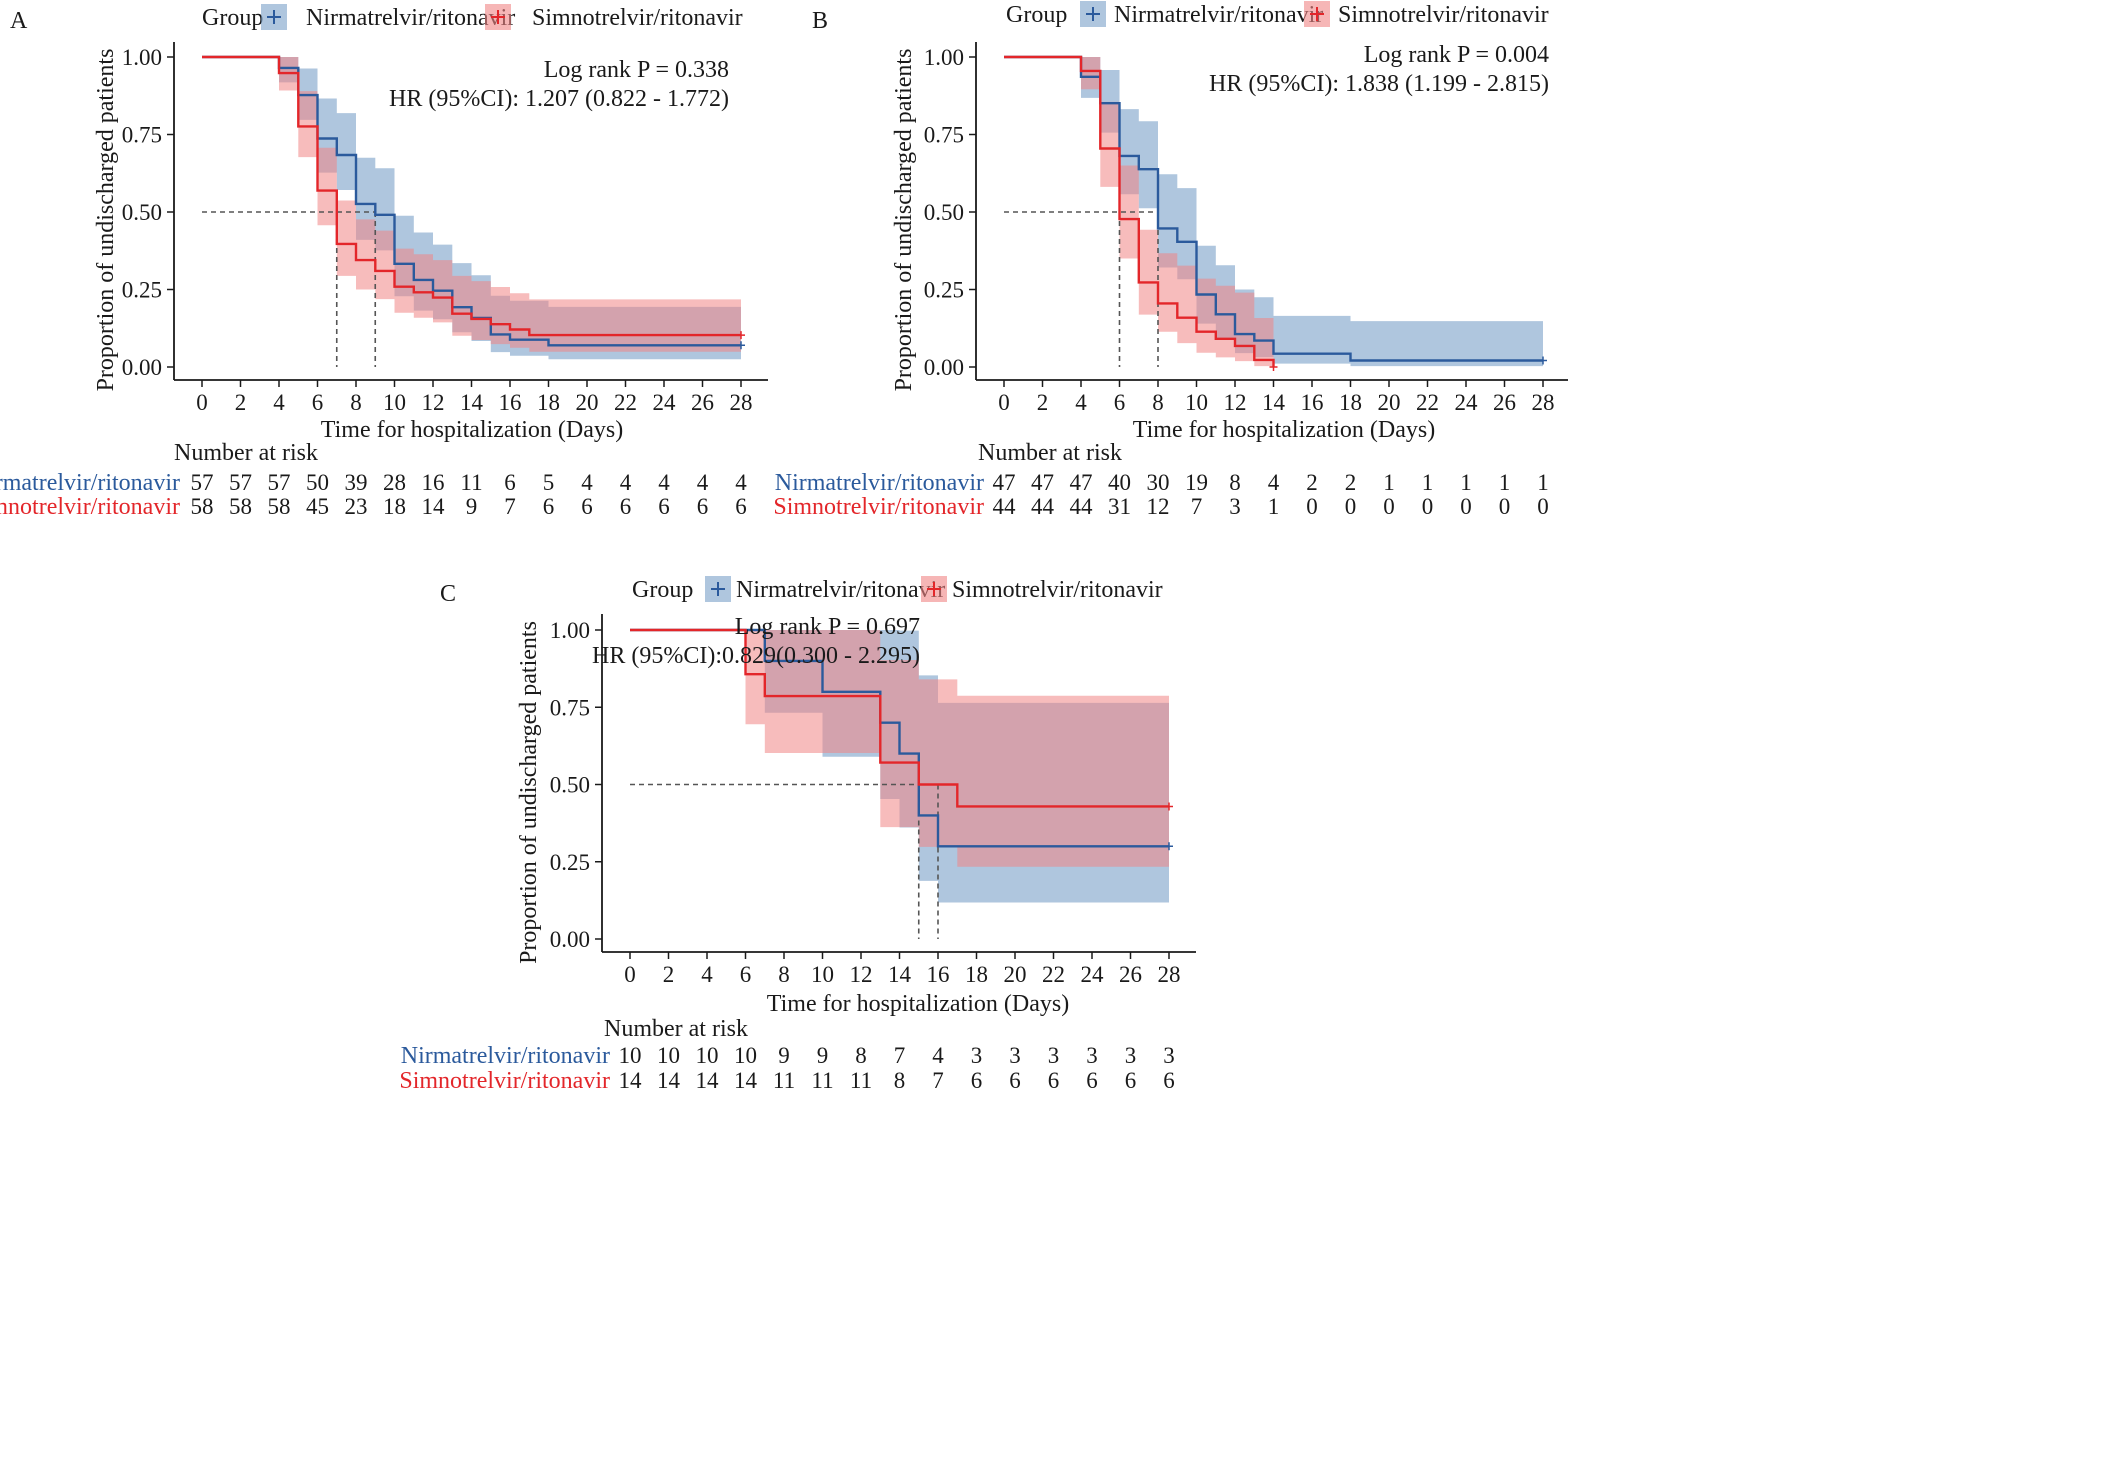  What do you see at coordinates (356, 506) in the screenshot?
I see `risk-count: 23` at bounding box center [356, 506].